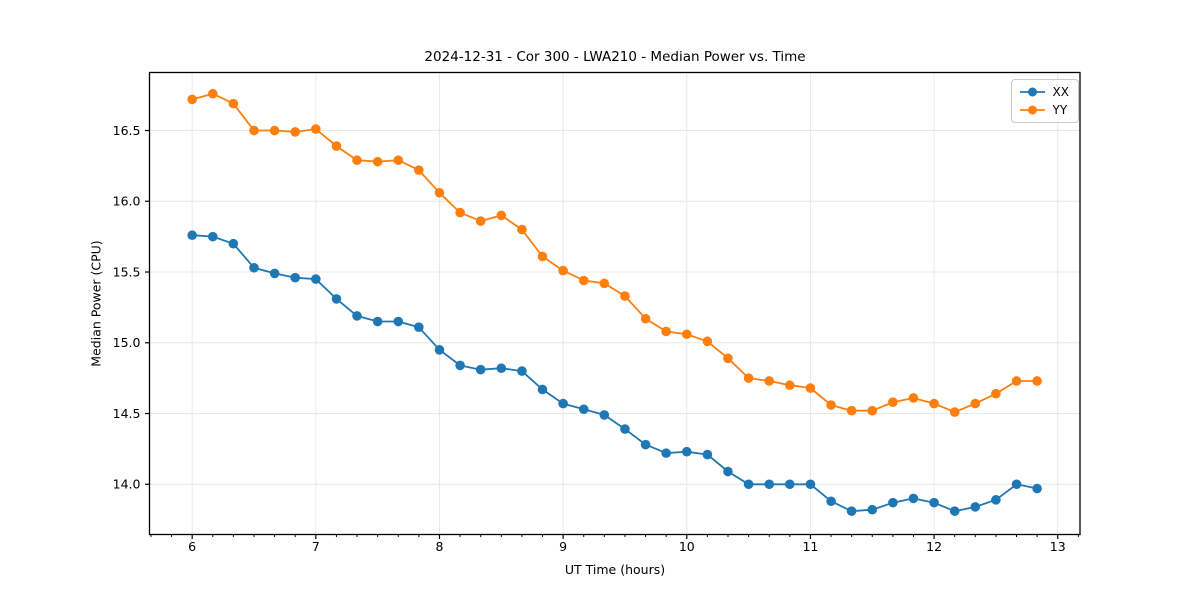 The height and width of the screenshot is (600, 1200). I want to click on legend-item-xx: XX, so click(1044, 92).